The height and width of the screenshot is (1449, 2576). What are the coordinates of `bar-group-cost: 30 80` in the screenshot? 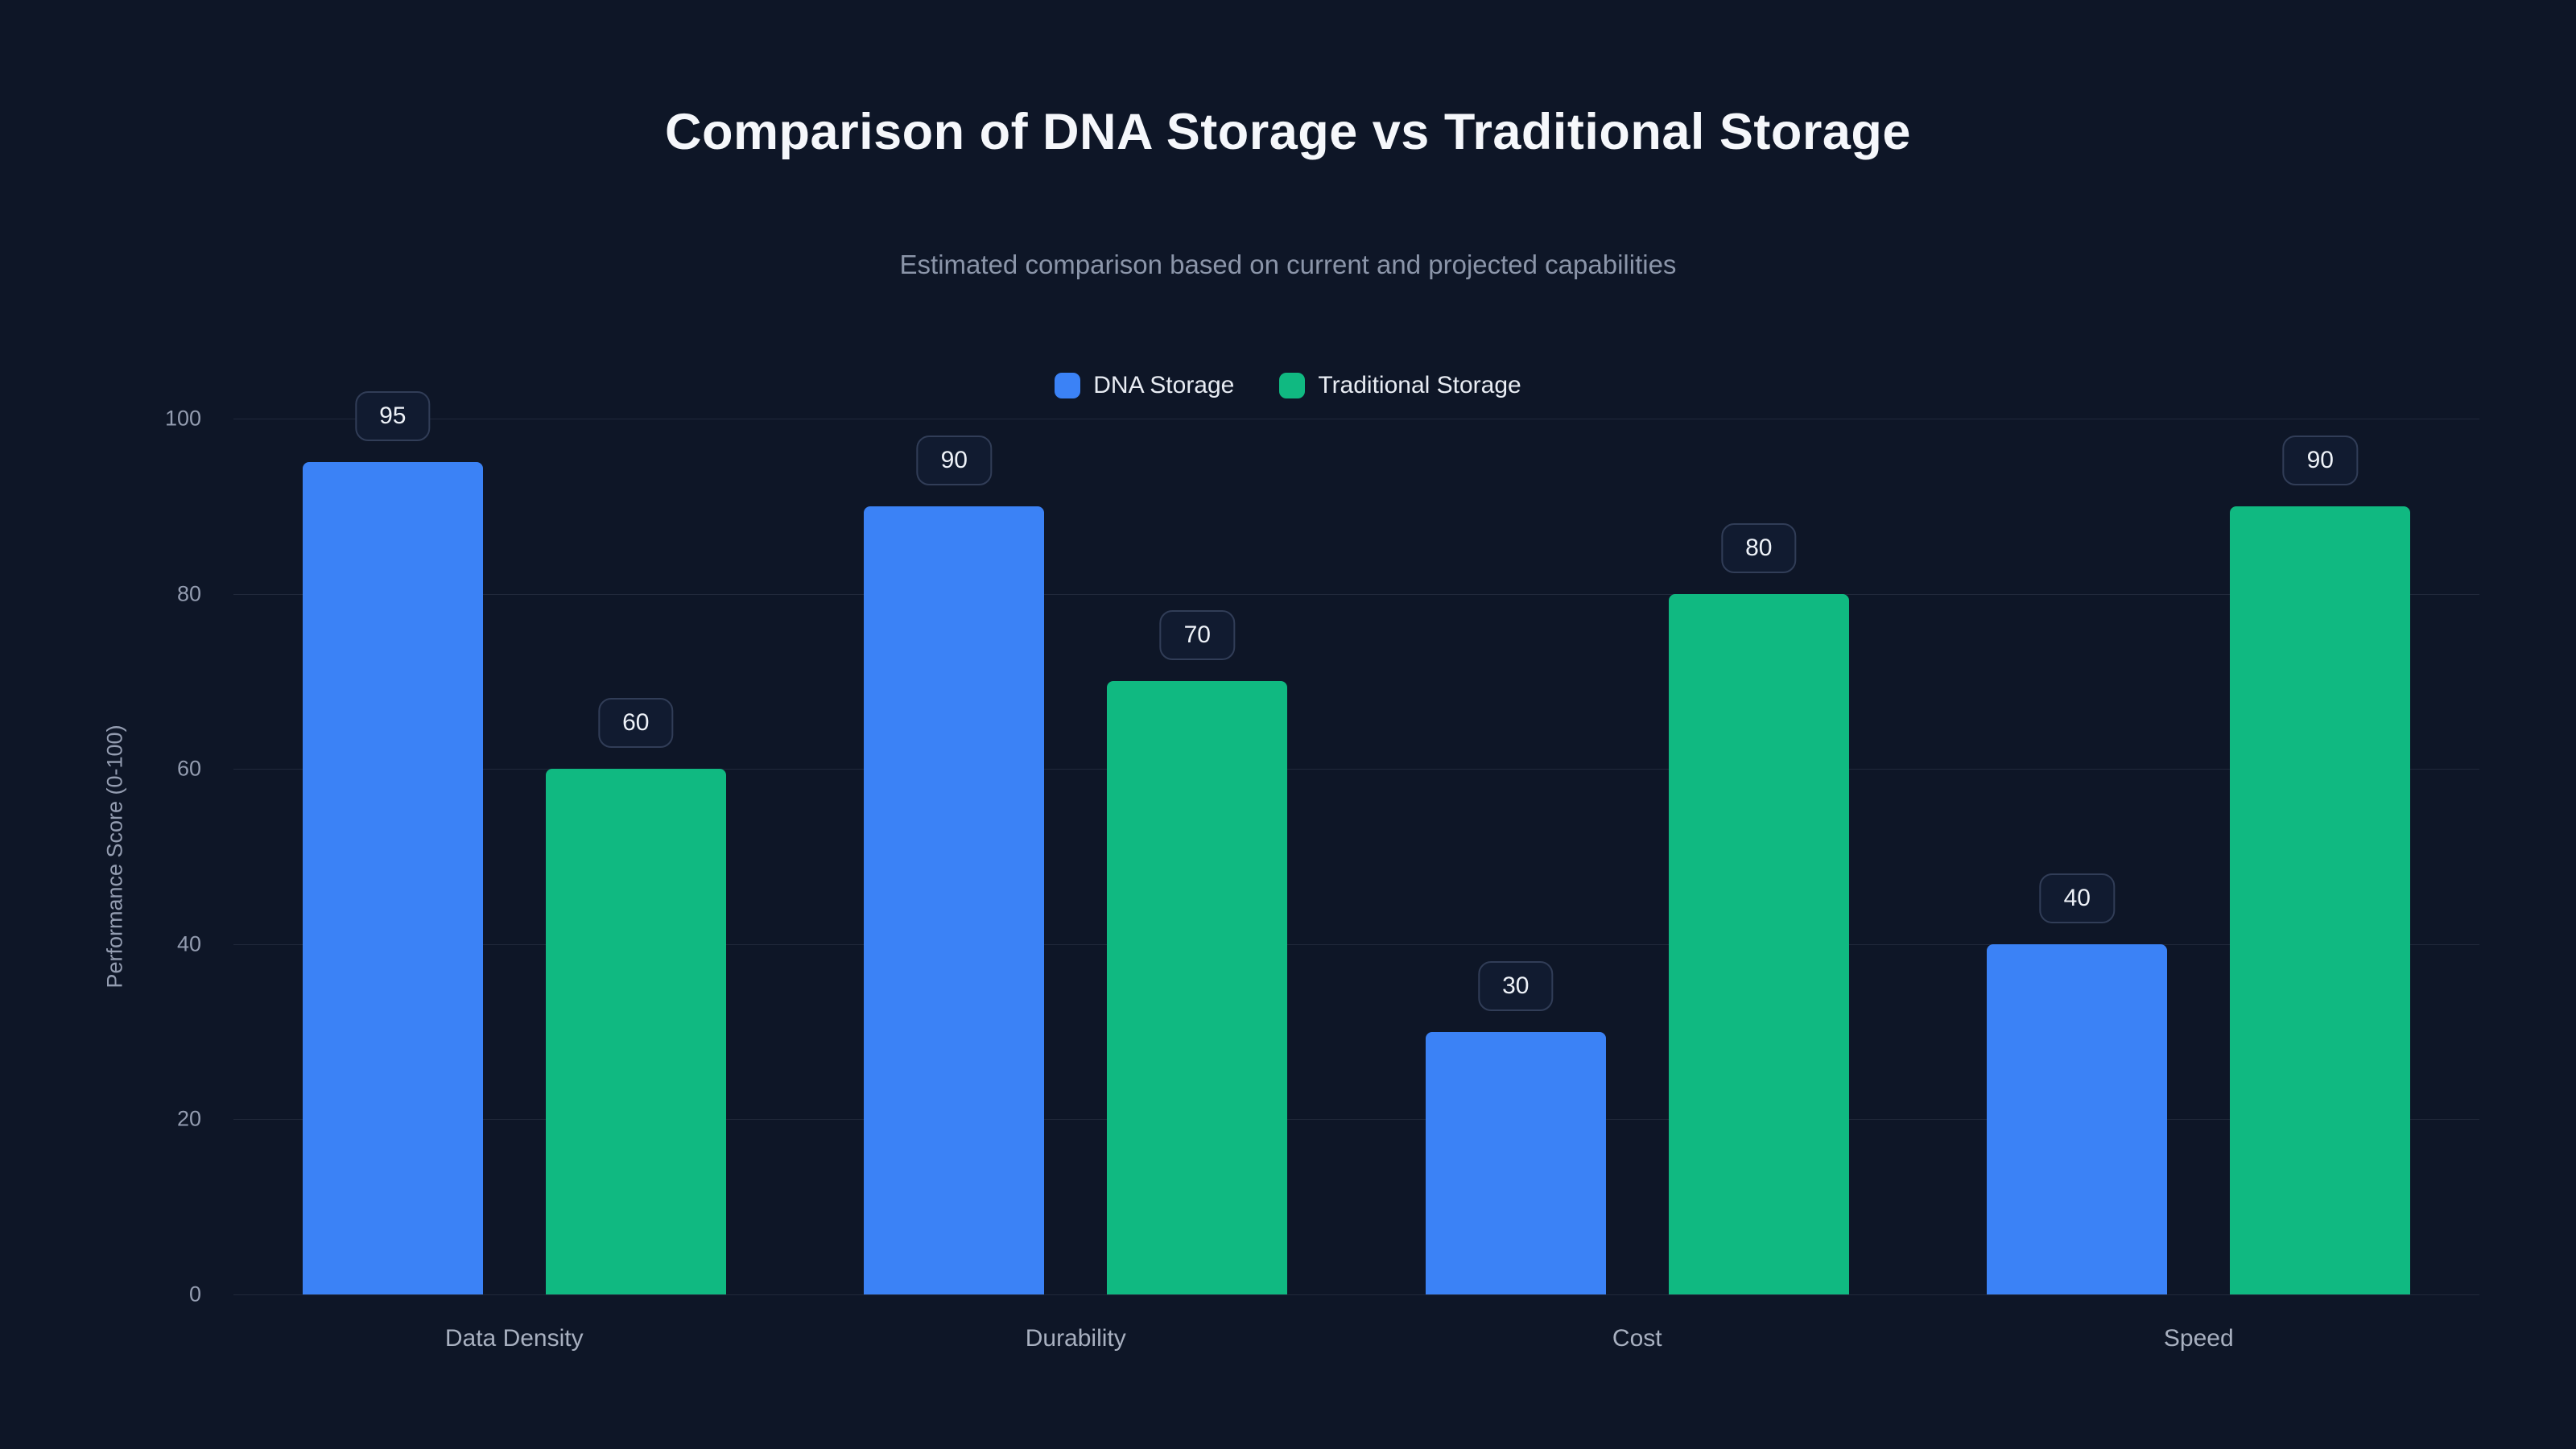 It's located at (1637, 908).